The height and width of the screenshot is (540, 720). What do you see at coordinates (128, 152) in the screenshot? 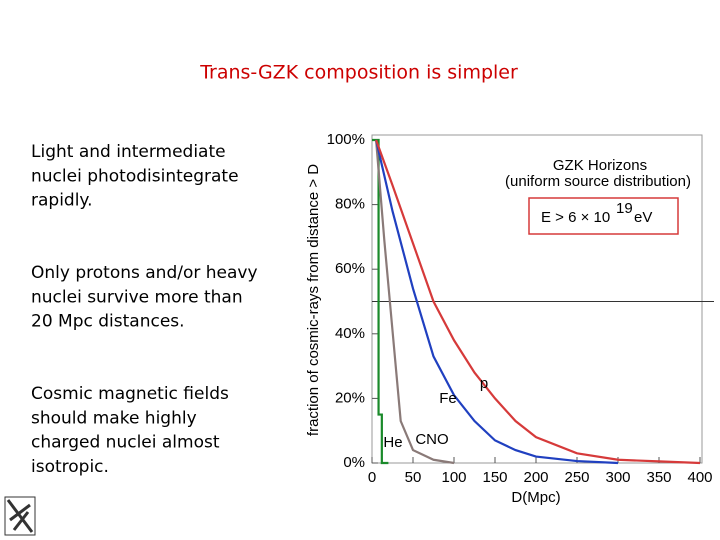
I see `bullet-line: Light and intermediate` at bounding box center [128, 152].